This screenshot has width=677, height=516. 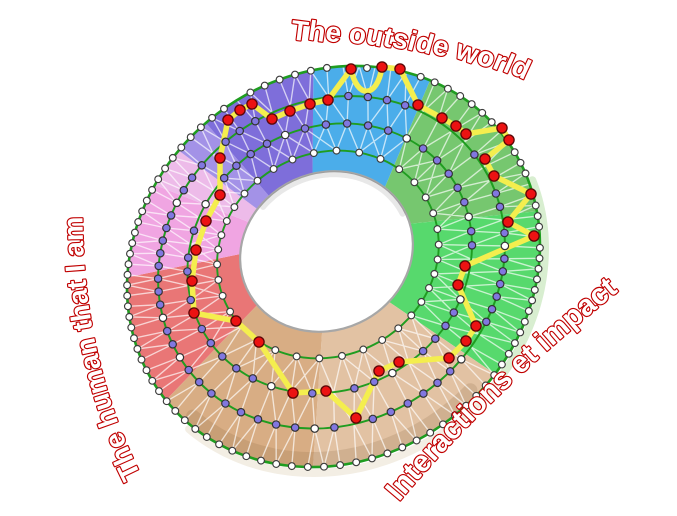 What do you see at coordinates (77, 285) in the screenshot?
I see `svg-text: t` at bounding box center [77, 285].